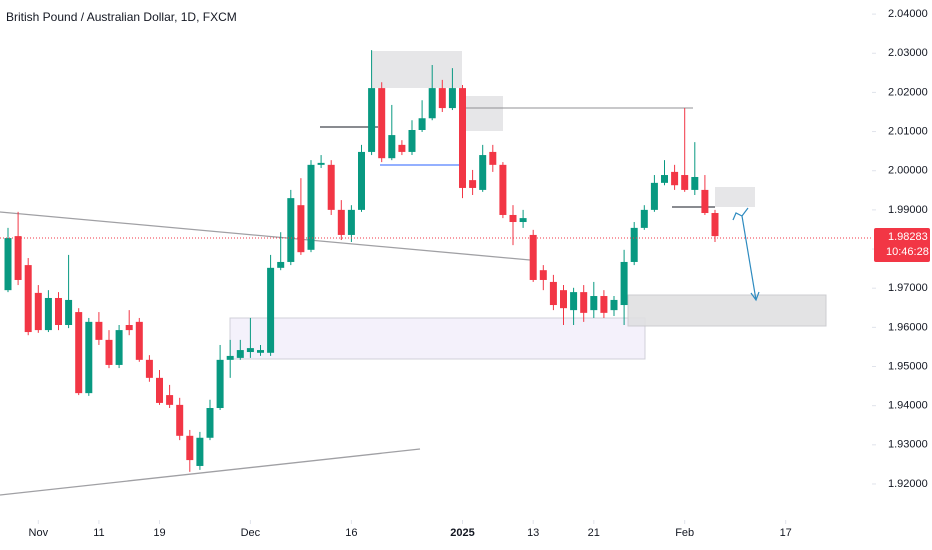  What do you see at coordinates (908, 288) in the screenshot?
I see `y-tick-label: 1.97000` at bounding box center [908, 288].